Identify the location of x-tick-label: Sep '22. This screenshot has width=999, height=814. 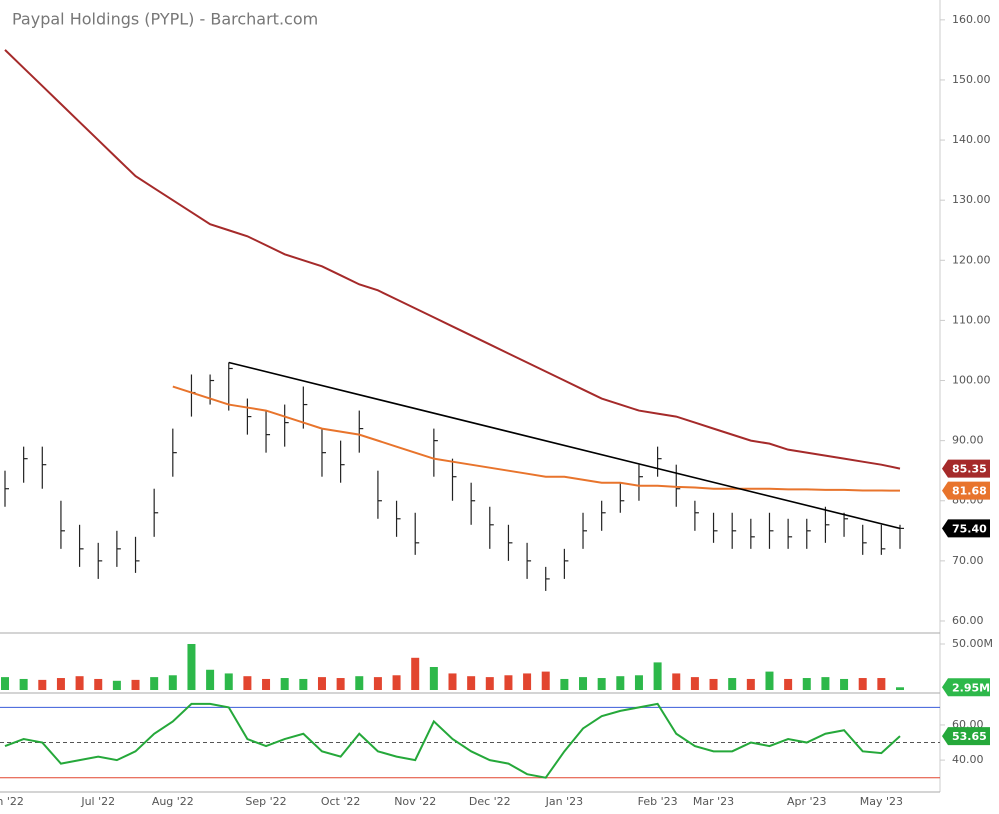
(265, 801).